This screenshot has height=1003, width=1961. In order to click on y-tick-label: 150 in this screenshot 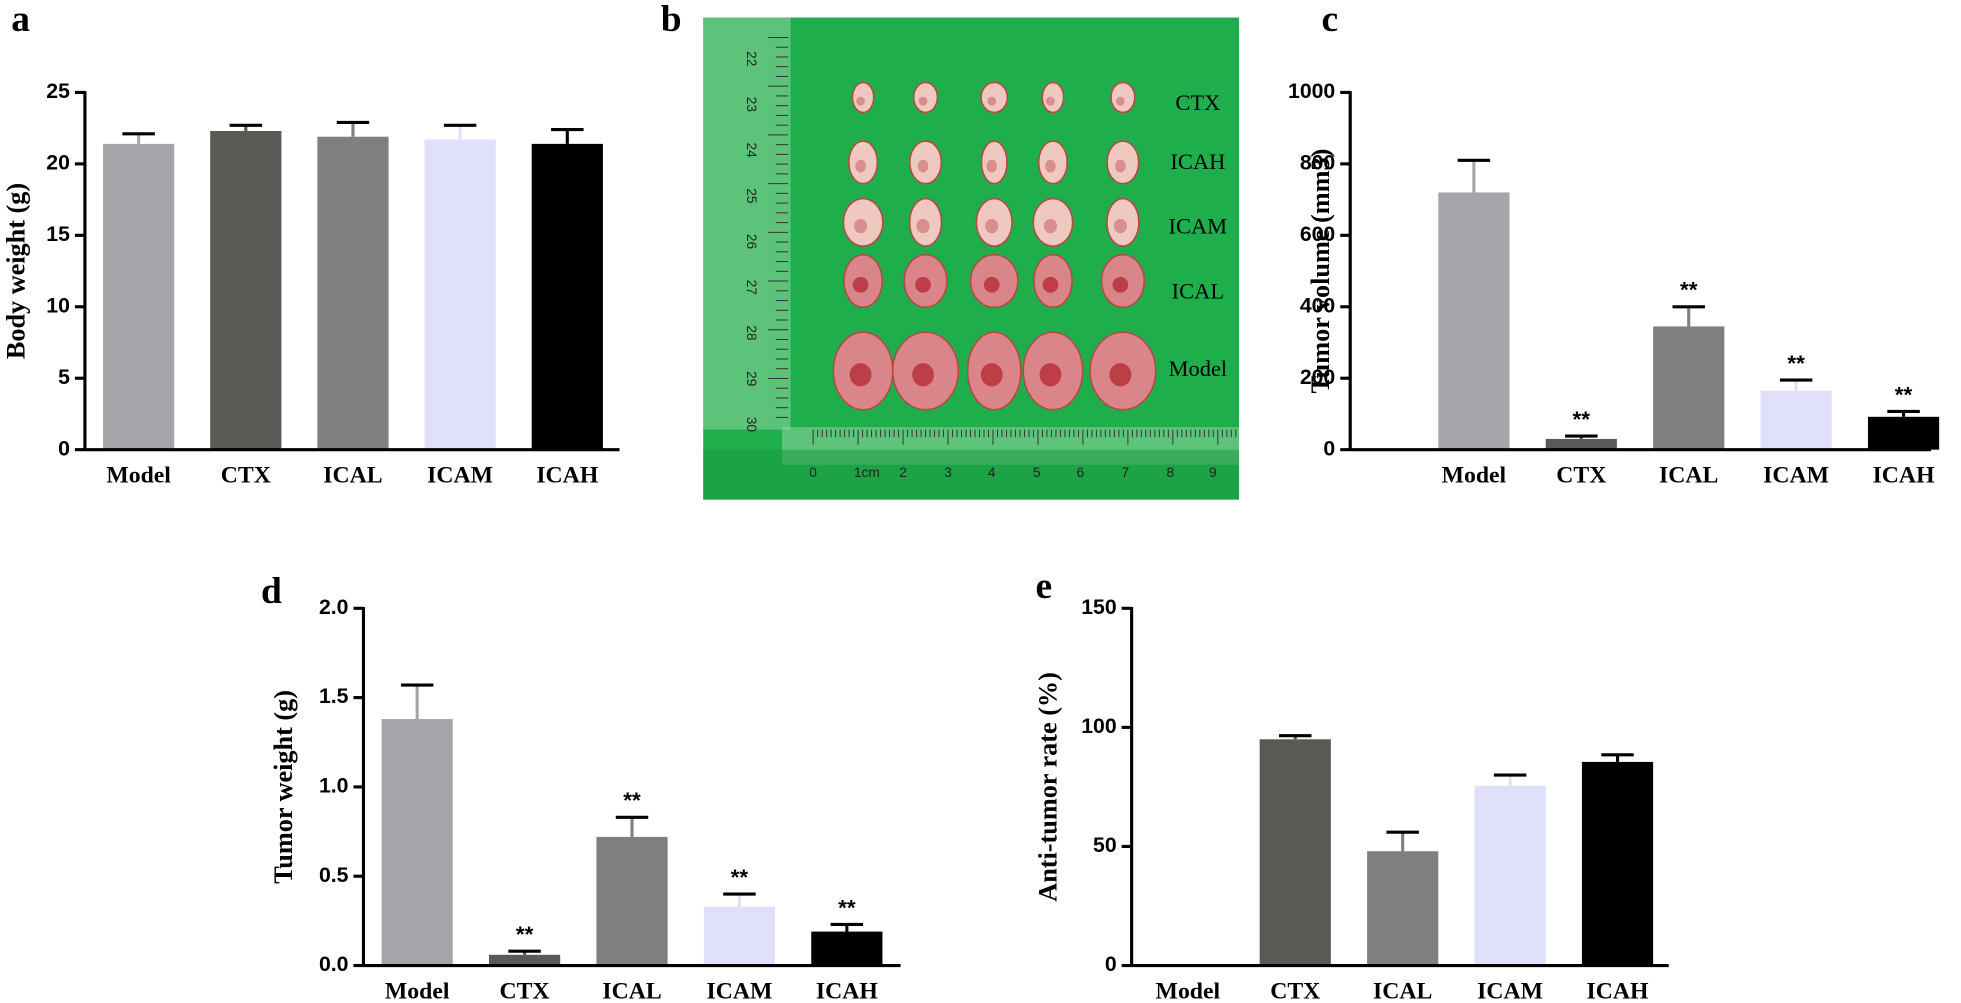, I will do `click(1098, 607)`.